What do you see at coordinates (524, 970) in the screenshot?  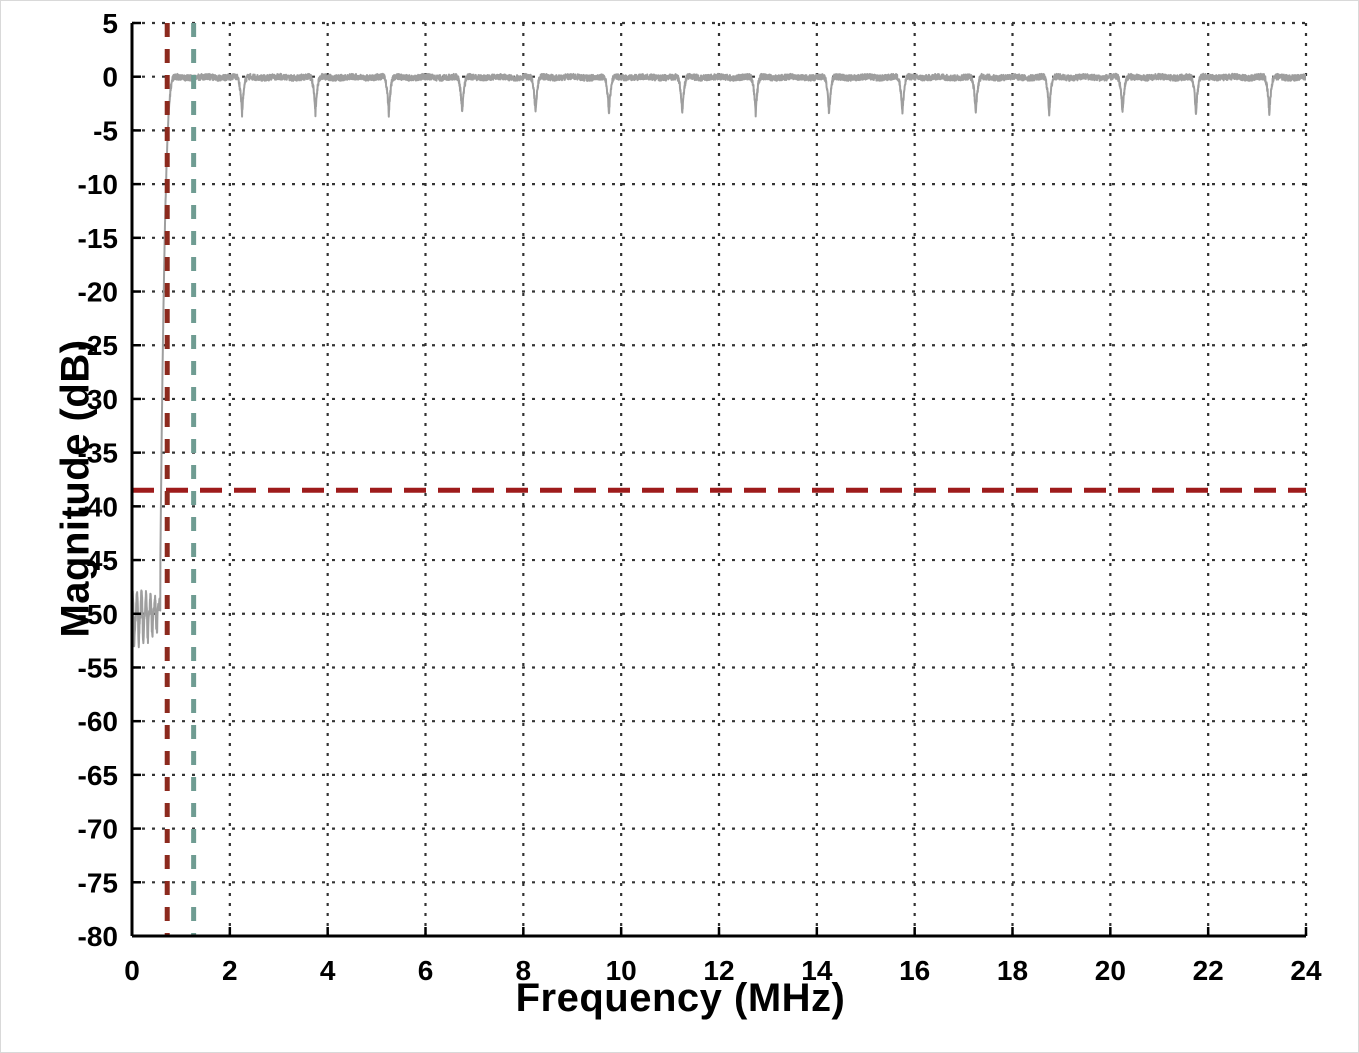 I see `x-tick-label: 8` at bounding box center [524, 970].